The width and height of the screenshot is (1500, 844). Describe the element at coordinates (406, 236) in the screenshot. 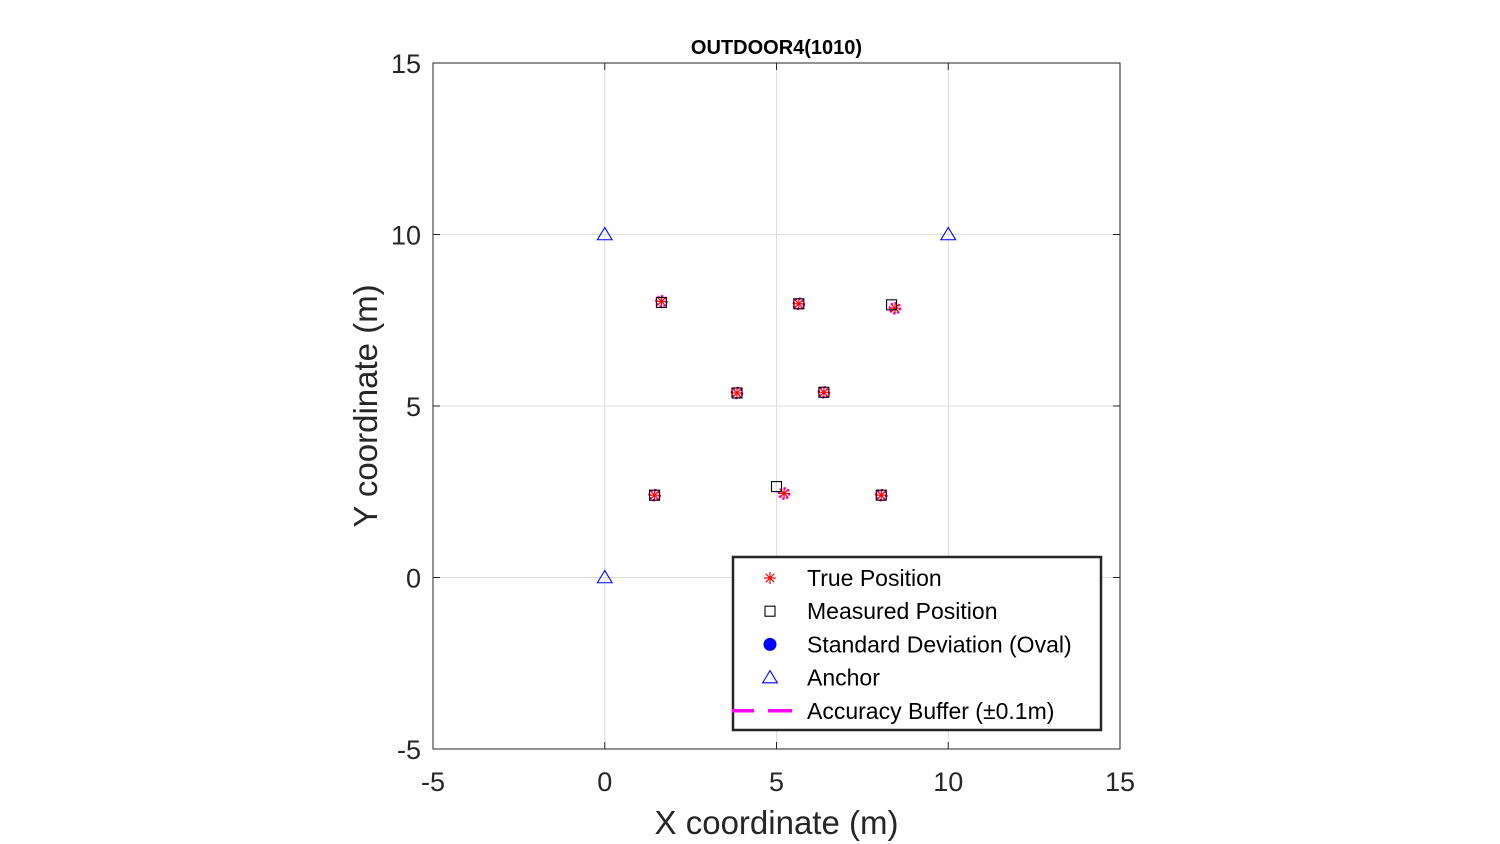

I see `y-tick-label: 10` at that location.